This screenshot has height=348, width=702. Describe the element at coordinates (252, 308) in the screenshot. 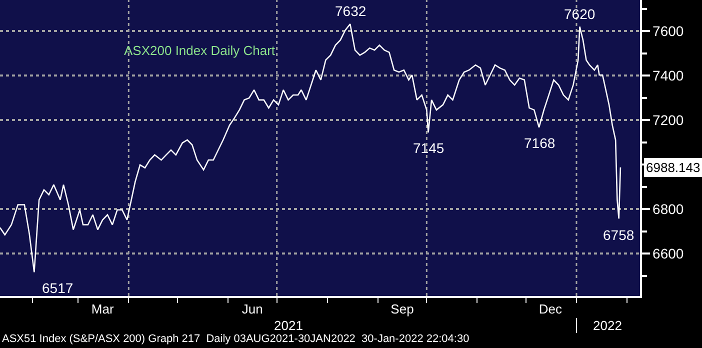

I see `x-tick-label: Jun` at that location.